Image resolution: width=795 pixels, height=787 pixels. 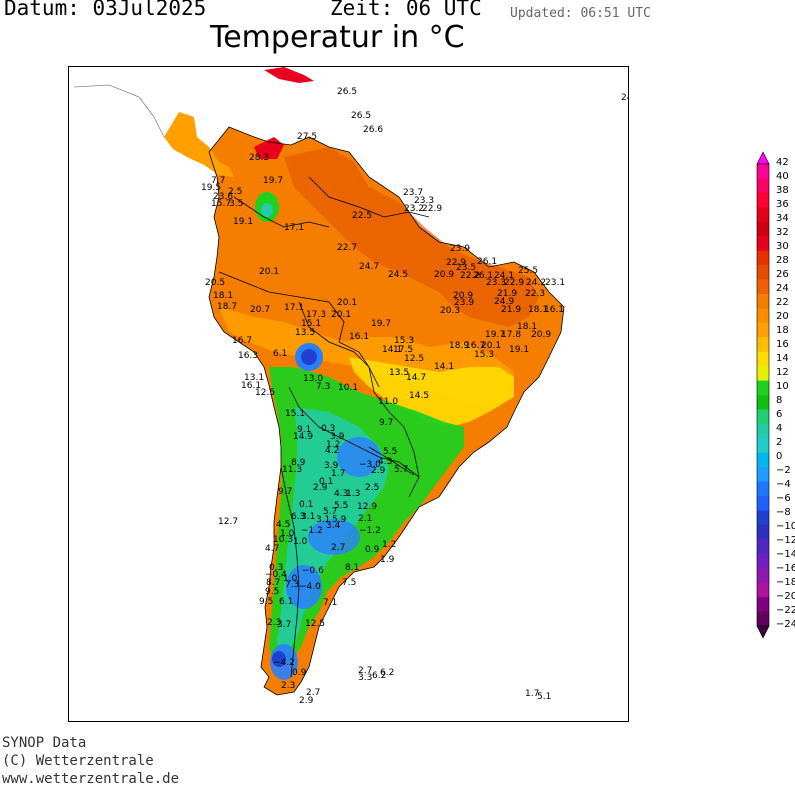 I want to click on station-temperature: 22.7, so click(x=347, y=248).